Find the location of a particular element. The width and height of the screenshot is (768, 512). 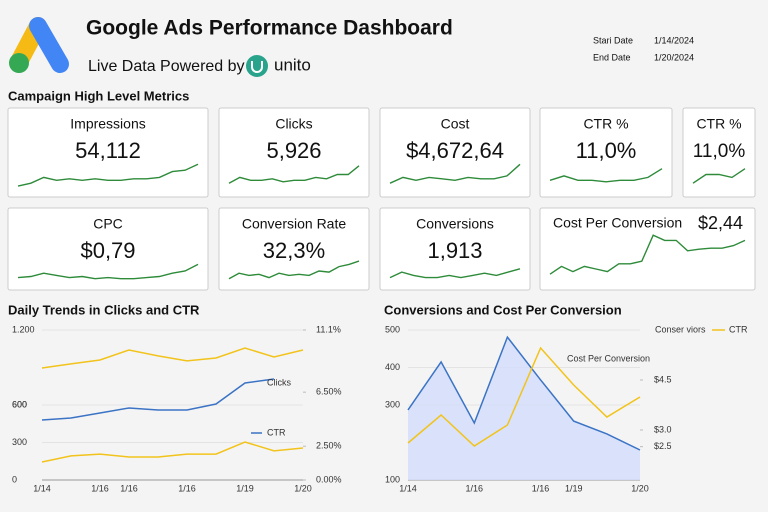

chart-title: Daily Trends in Clicks and CTR is located at coordinates (104, 309).